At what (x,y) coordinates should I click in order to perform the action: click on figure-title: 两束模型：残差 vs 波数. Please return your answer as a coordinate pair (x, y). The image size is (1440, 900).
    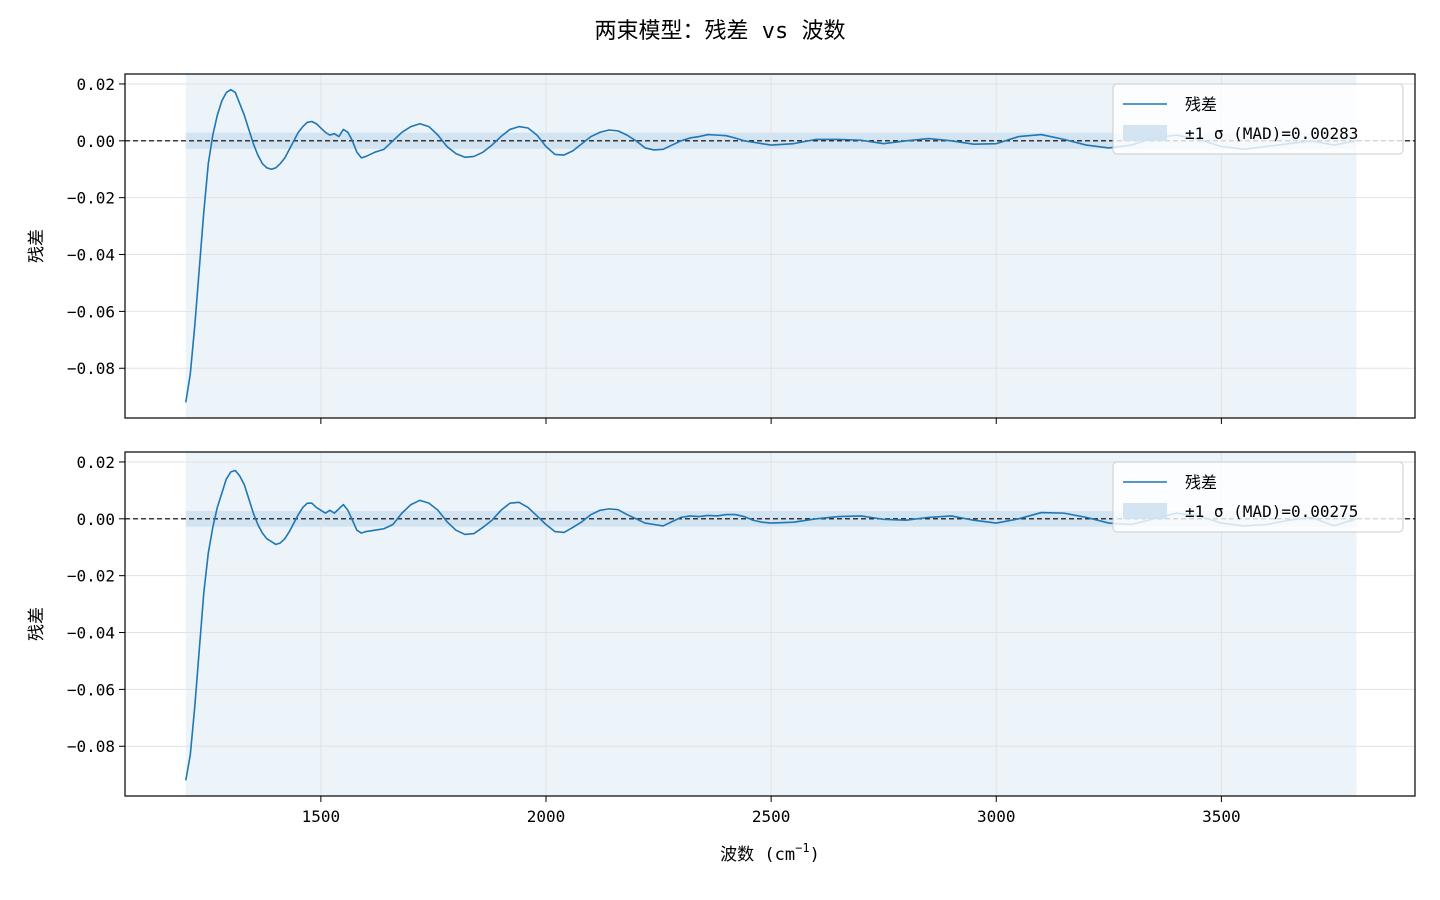
    Looking at the image, I should click on (720, 31).